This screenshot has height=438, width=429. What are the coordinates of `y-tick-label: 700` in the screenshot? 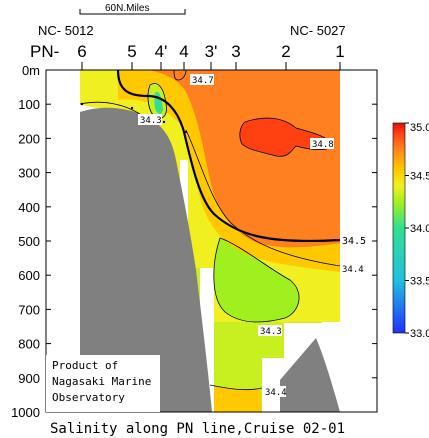 It's located at (29, 309).